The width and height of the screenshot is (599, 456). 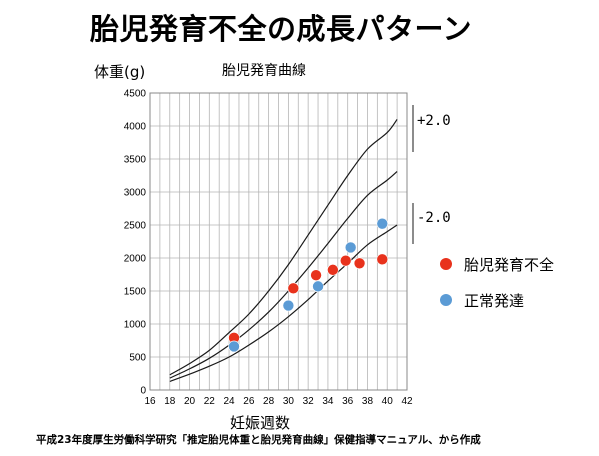 I want to click on x-tick-label: 38, so click(x=368, y=401).